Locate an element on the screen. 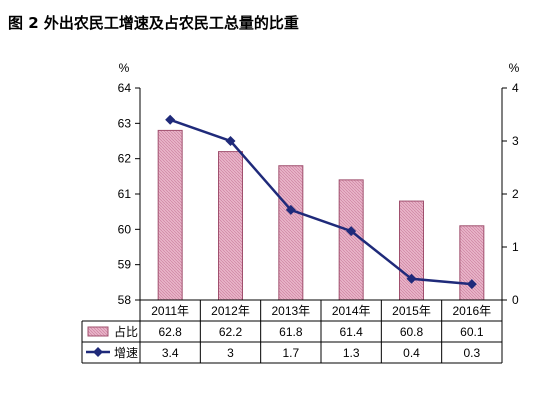 The height and width of the screenshot is (408, 560). left-axis-tick-label: 61 is located at coordinates (125, 194).